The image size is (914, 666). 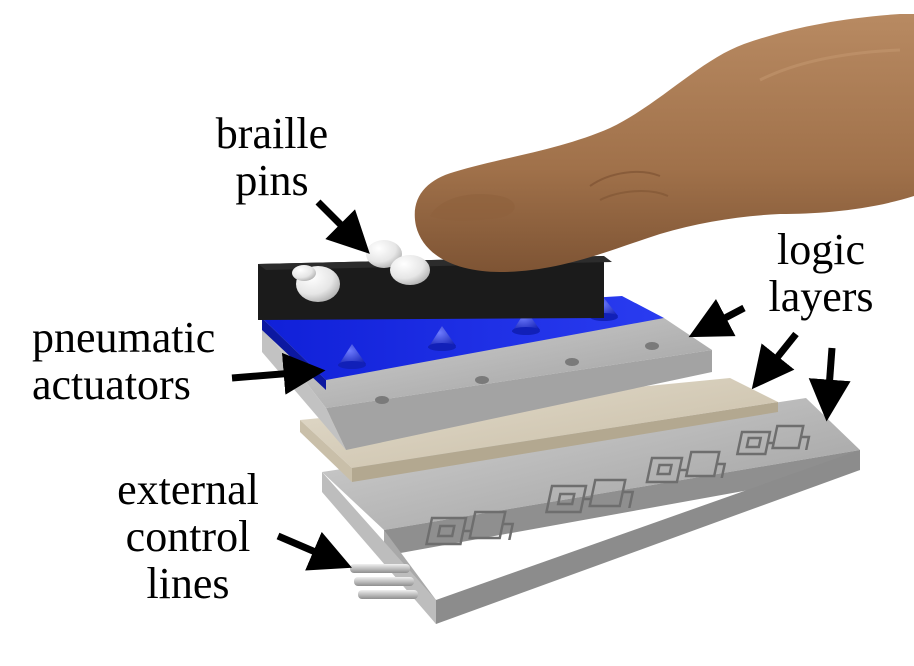 I want to click on arrow-external-control-lines, so click(x=314, y=551).